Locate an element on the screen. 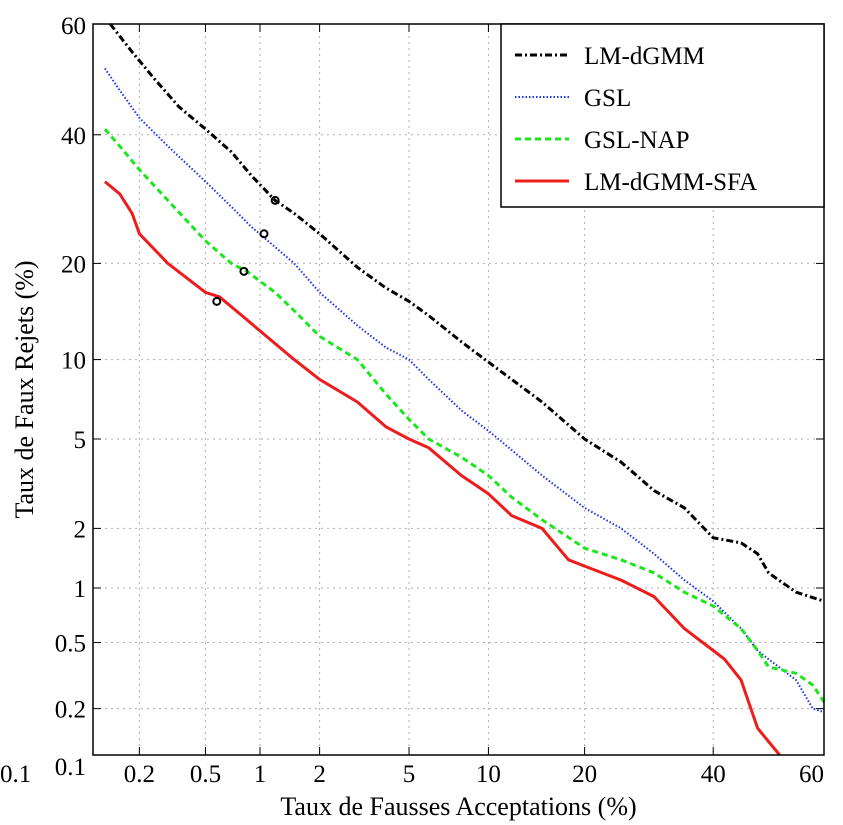 This screenshot has width=843, height=825. x-tick-label: 10 is located at coordinates (488, 774).